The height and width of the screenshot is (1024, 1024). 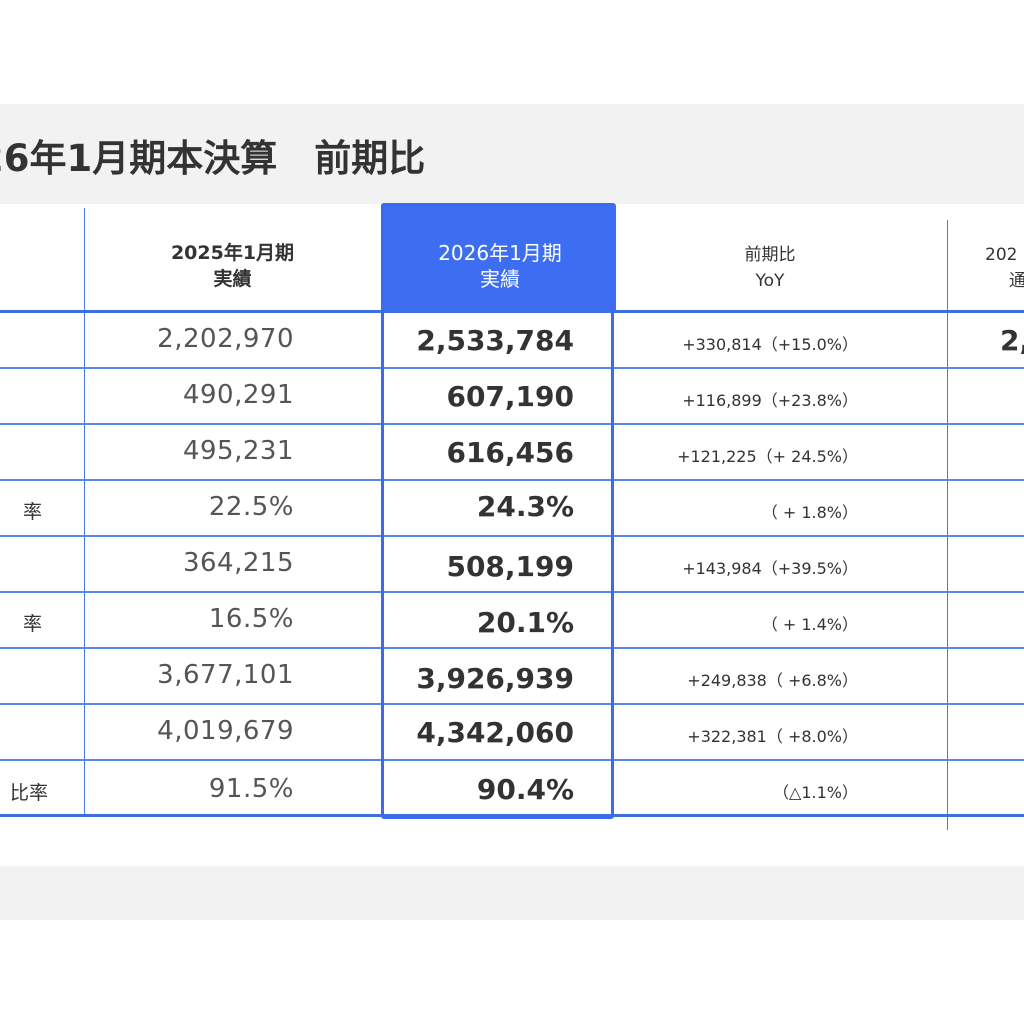 I want to click on header-2025: 2025年1月期 実績, so click(x=232, y=266).